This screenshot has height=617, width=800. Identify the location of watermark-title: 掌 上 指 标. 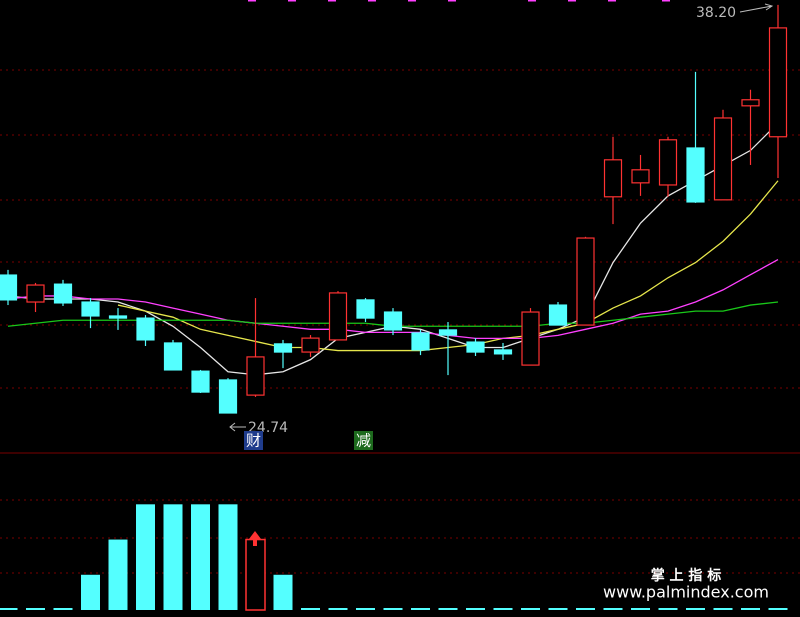
(686, 575).